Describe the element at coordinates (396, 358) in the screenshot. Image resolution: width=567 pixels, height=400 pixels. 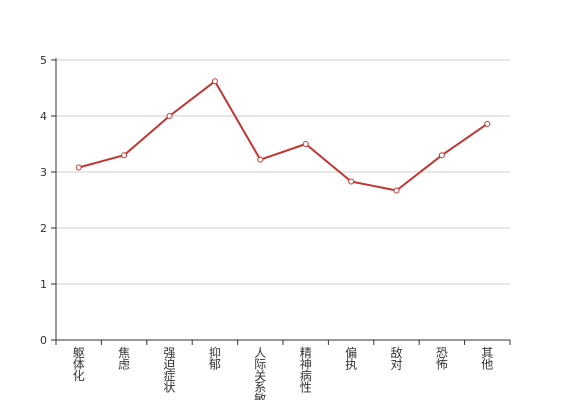
I see `x-tick-label: 敌对` at that location.